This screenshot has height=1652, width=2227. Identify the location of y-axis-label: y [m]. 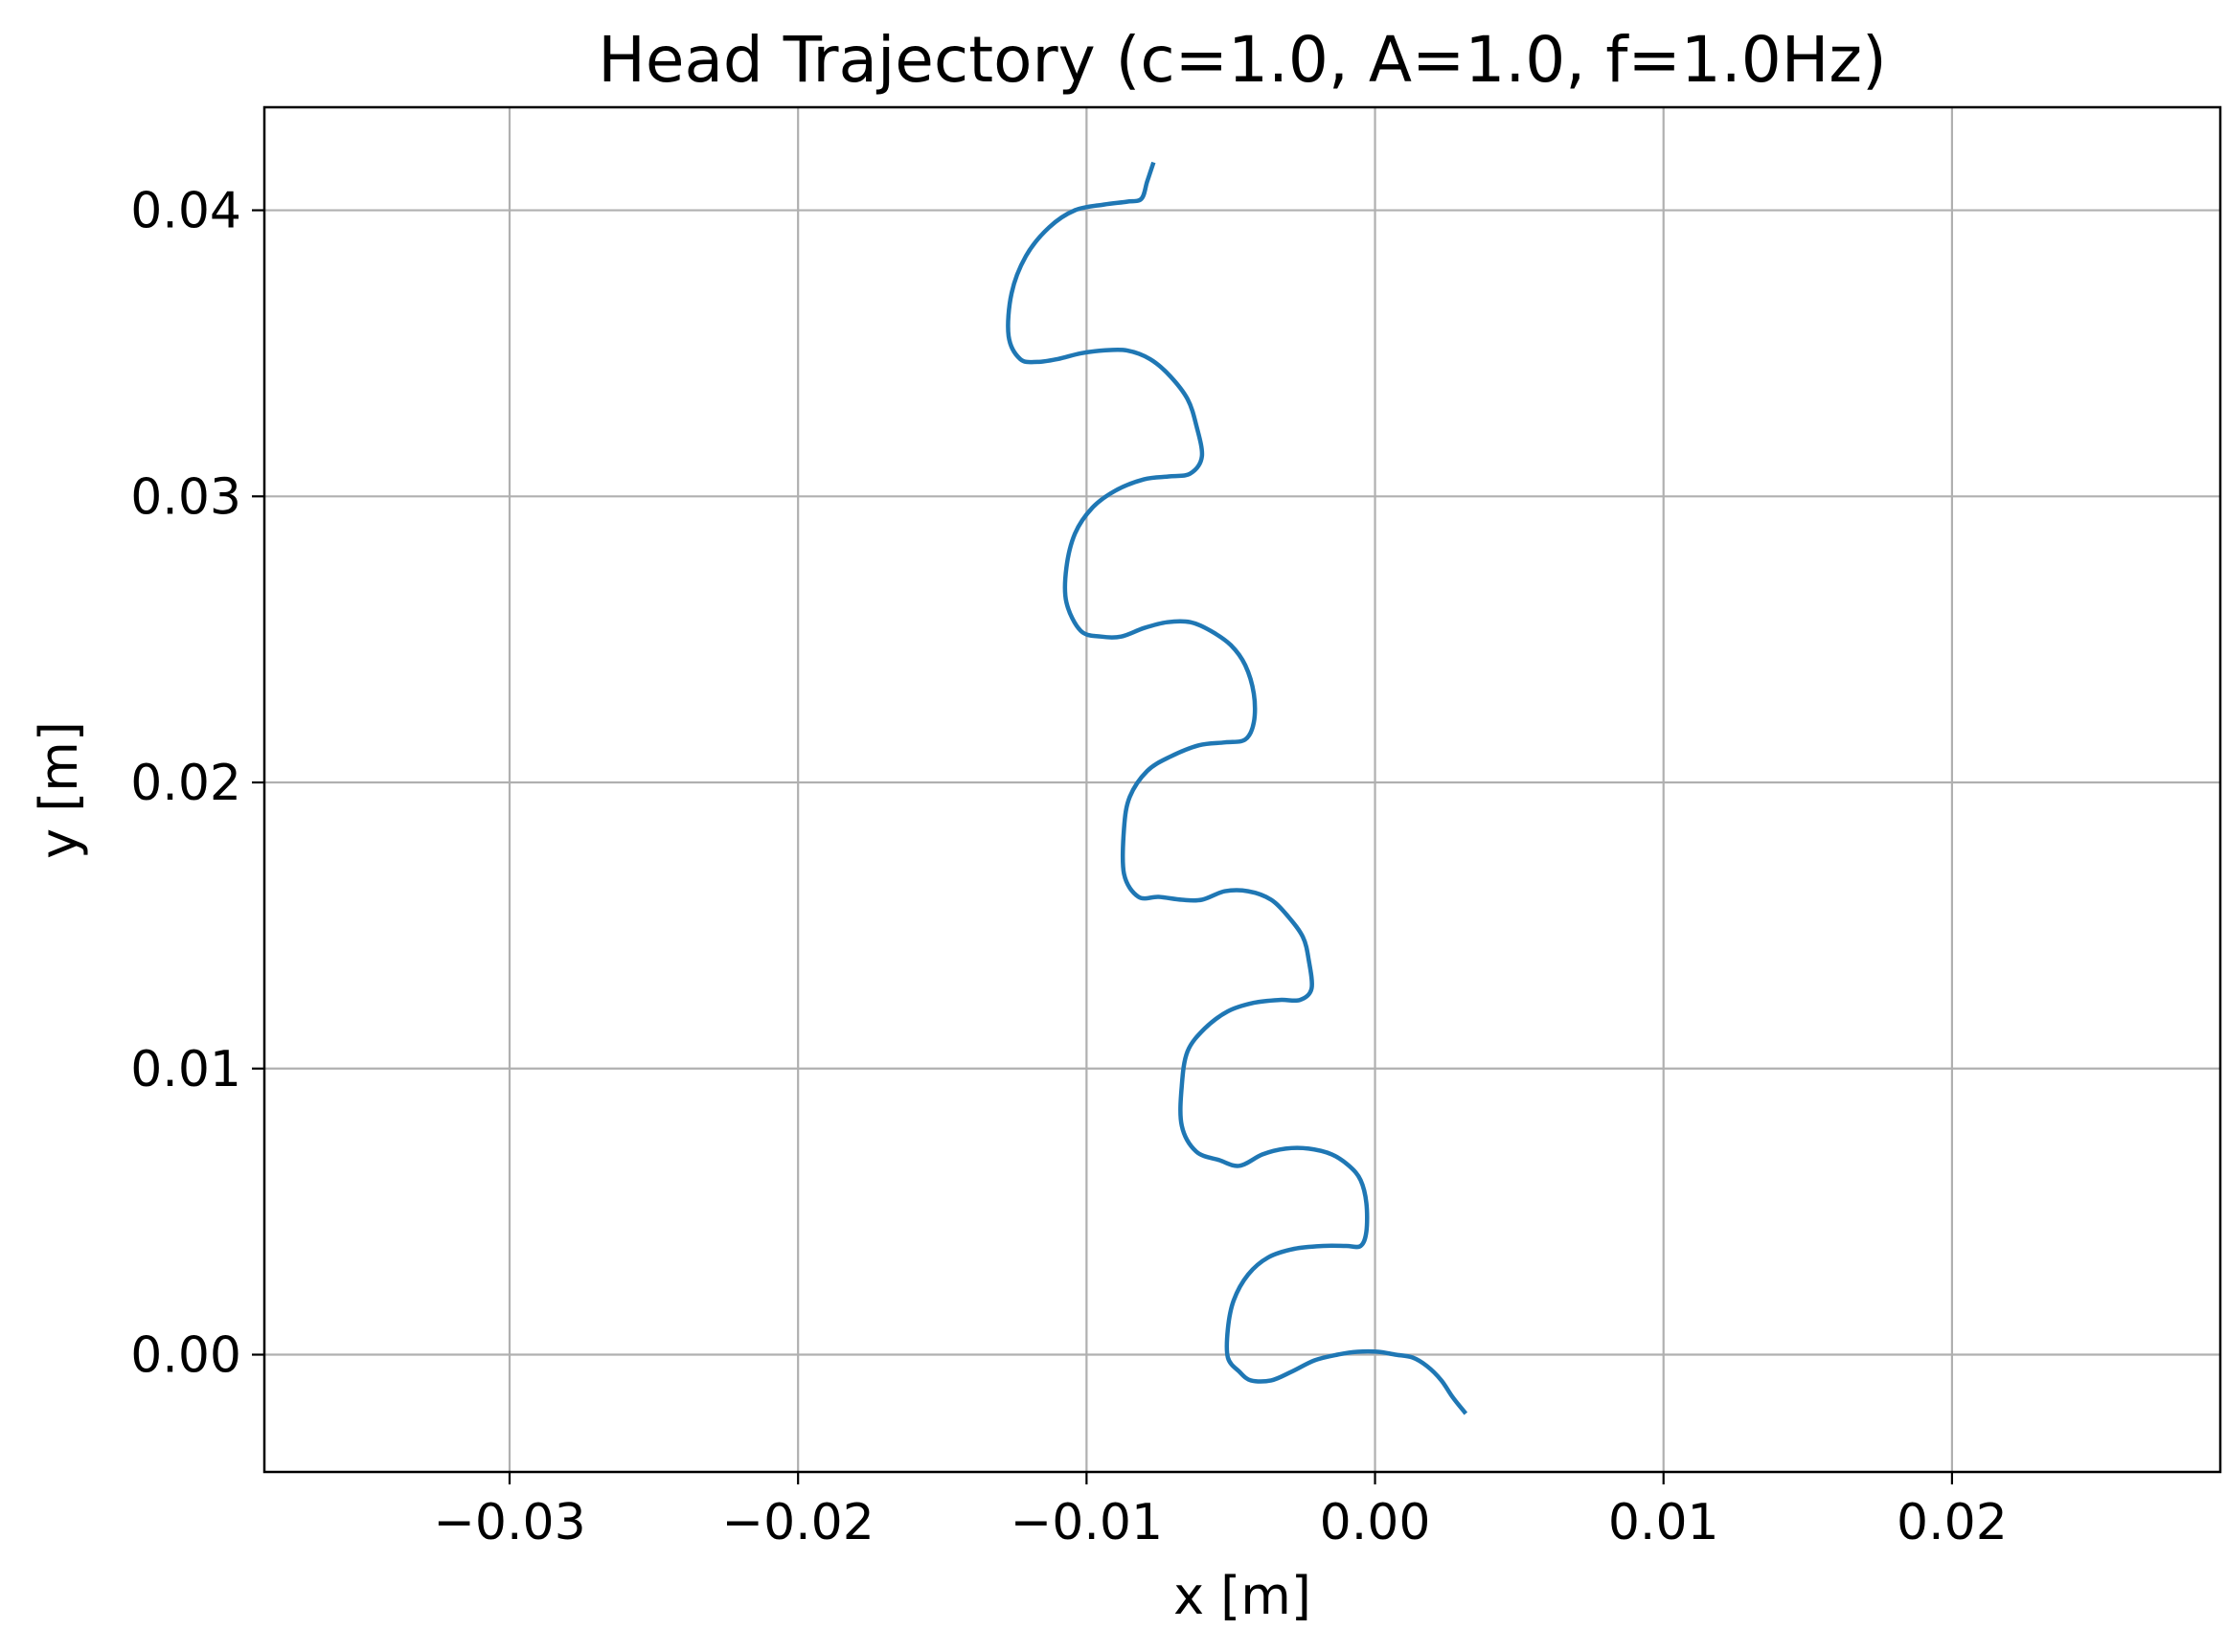
(59, 790).